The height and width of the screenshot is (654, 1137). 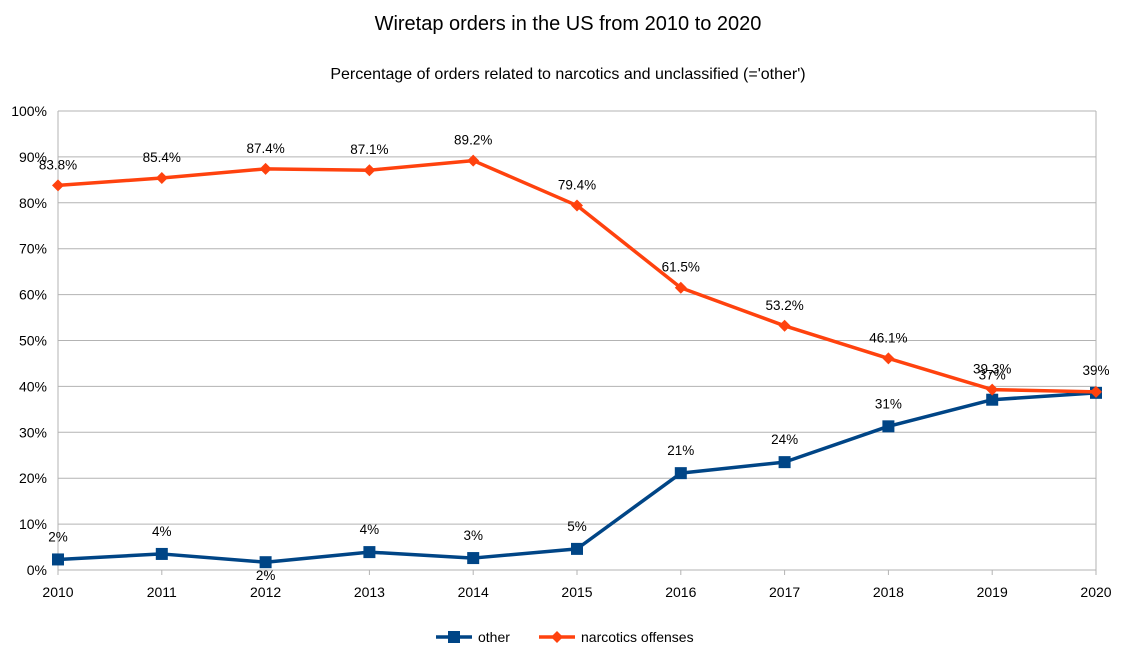 What do you see at coordinates (1095, 592) in the screenshot?
I see `x-tick-label: 2020` at bounding box center [1095, 592].